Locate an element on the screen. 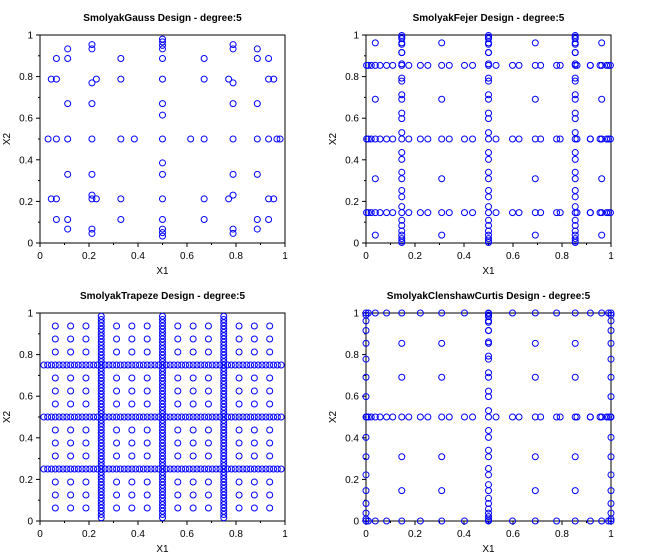  x-tick-label: 0.2 is located at coordinates (89, 534).